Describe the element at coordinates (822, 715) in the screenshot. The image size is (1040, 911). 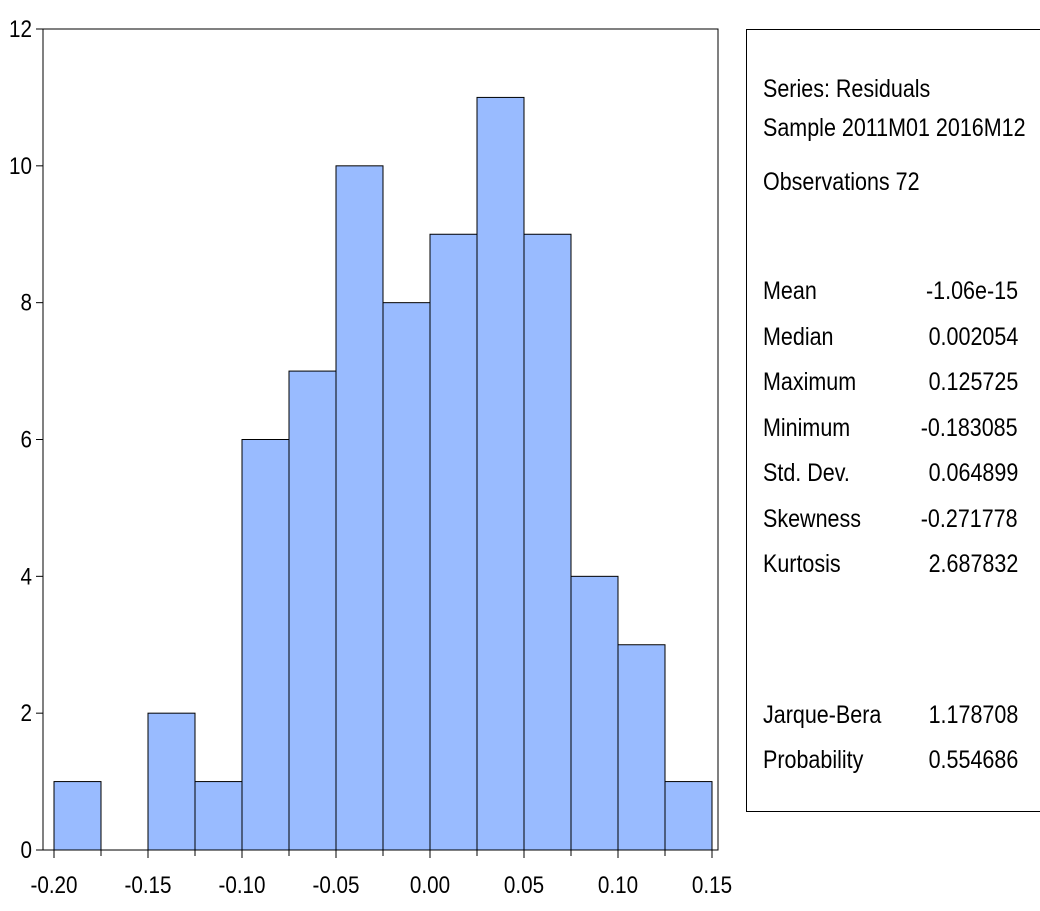
I see `test-stat-label: Jarque-Bera` at that location.